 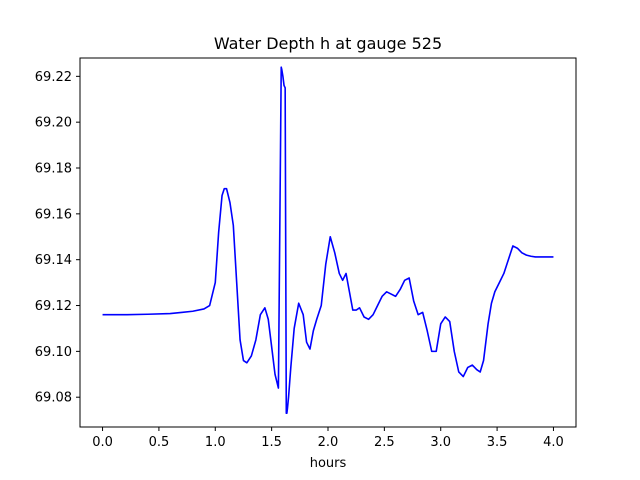 What do you see at coordinates (159, 442) in the screenshot?
I see `x-tick-label: 0.5` at bounding box center [159, 442].